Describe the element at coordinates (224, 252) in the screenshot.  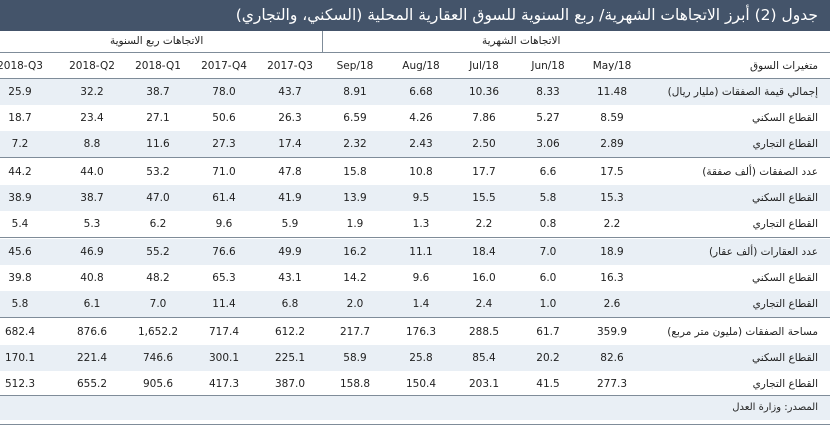
I see `table-row-cell: 76.6` at that location.